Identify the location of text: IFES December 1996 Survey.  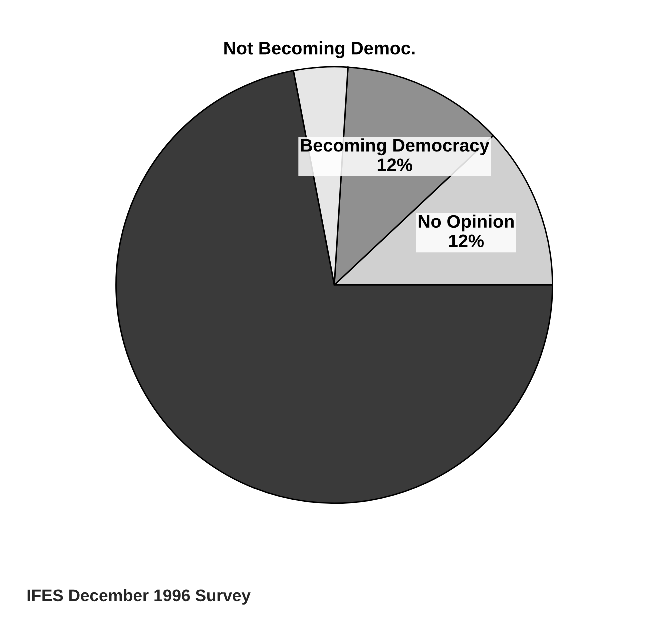
(139, 597).